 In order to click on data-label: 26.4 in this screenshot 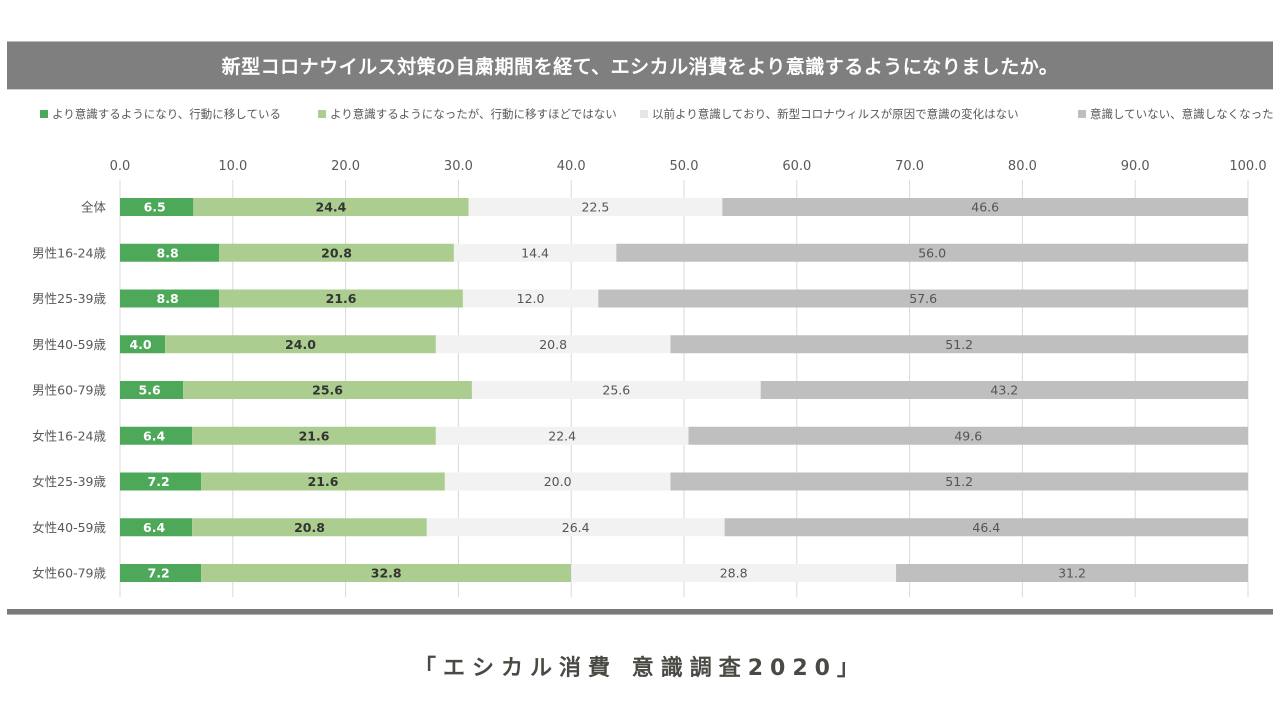, I will do `click(576, 527)`.